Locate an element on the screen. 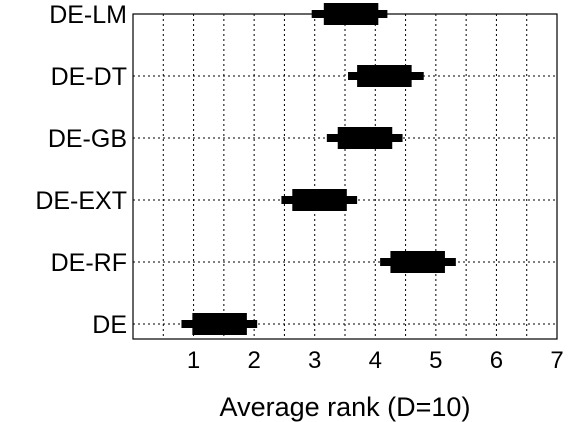  x-axis-title: Average rank (D=10) is located at coordinates (345, 407).